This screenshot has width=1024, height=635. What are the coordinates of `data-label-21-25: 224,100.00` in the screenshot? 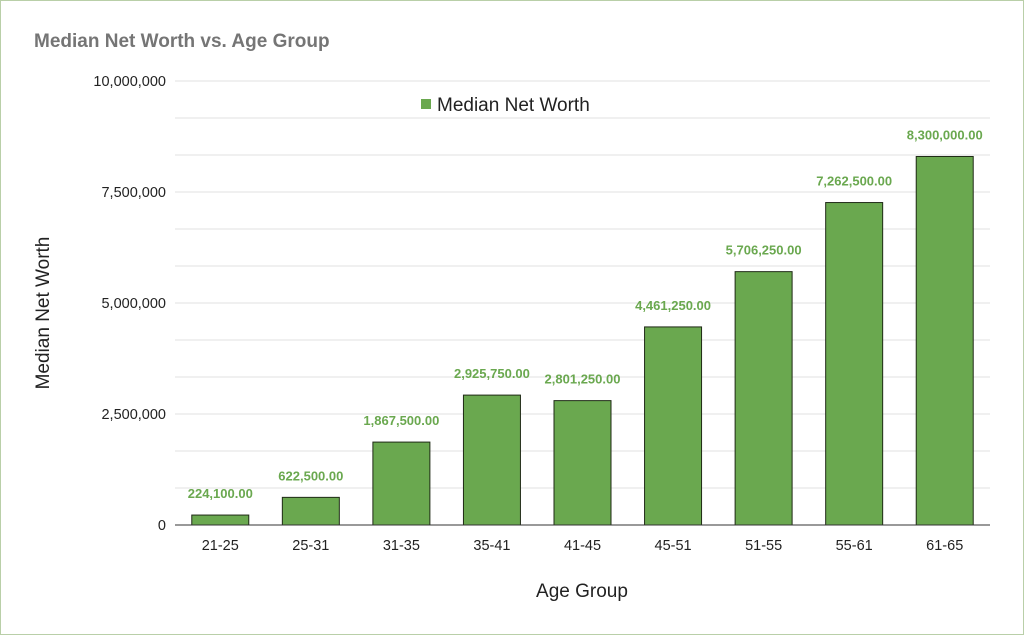 It's located at (220, 493).